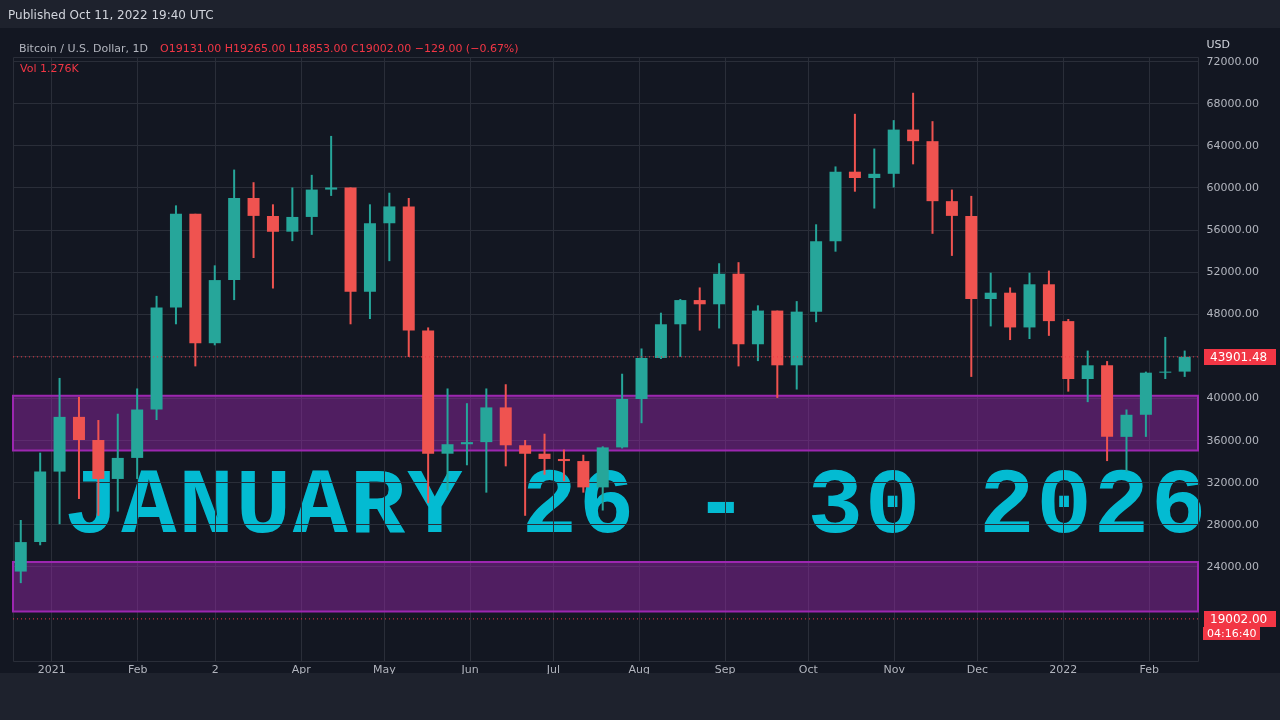  What do you see at coordinates (894, 669) in the screenshot?
I see `x-tick-label: Nov` at bounding box center [894, 669].